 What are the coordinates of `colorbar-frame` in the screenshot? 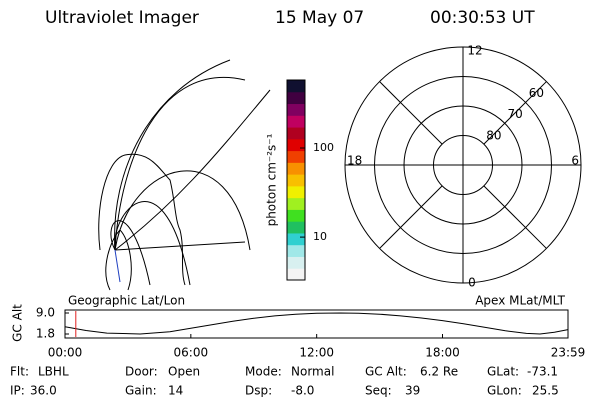 It's located at (296, 180).